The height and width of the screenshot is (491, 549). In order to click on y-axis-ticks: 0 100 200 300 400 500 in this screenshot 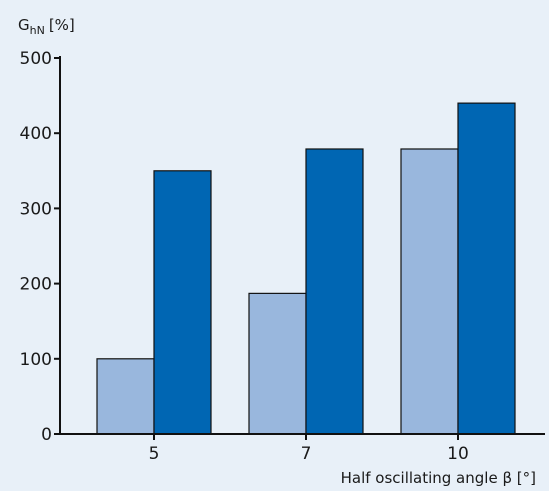, I will do `click(40, 247)`.